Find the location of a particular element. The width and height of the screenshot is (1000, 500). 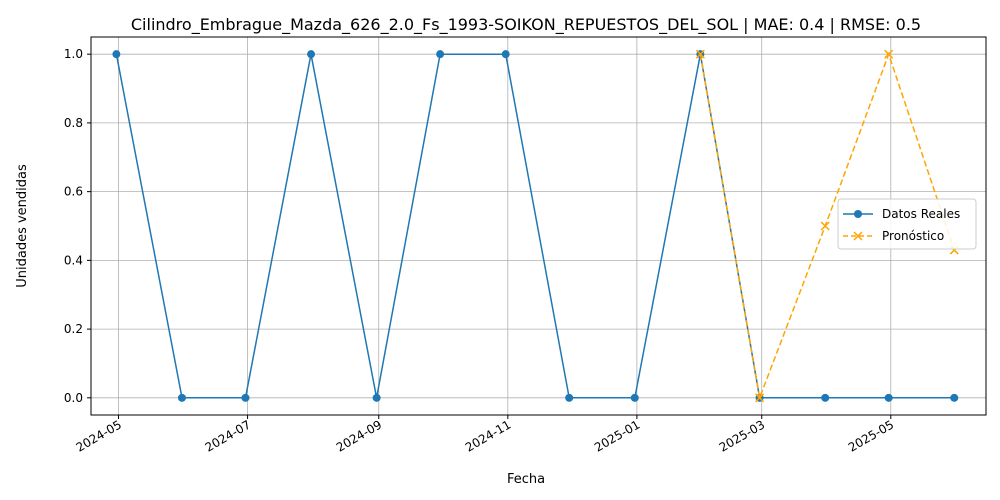

y-tick-label: 0.0 is located at coordinates (73, 398).